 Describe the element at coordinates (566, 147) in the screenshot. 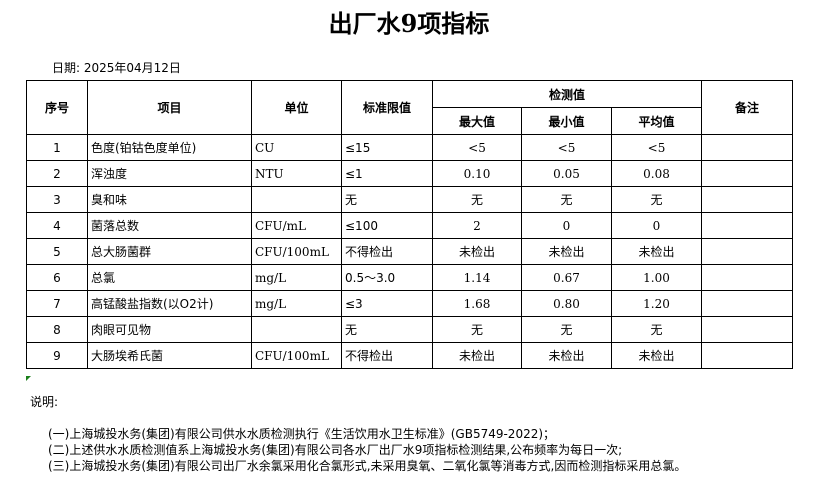

I see `cell-min: <5` at that location.